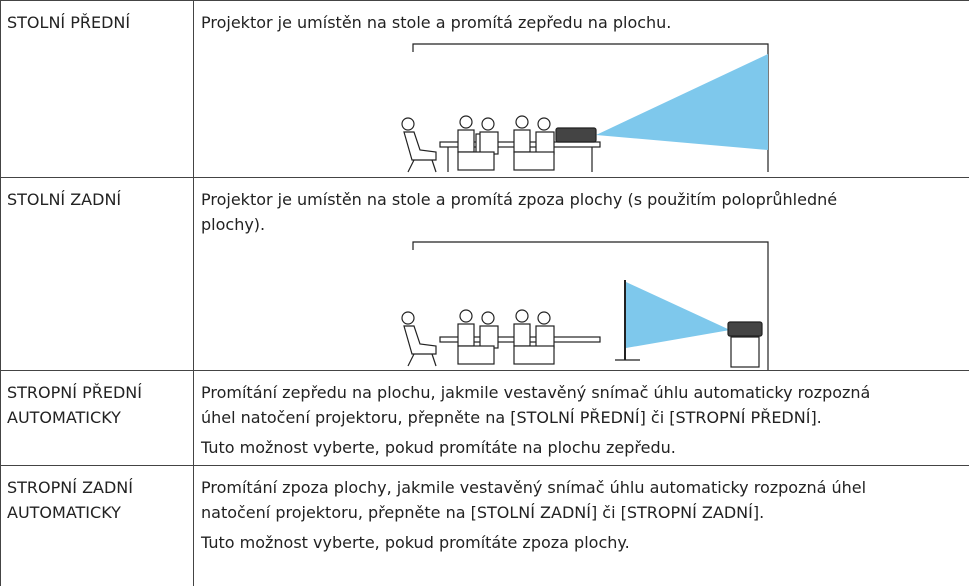  I want to click on front-projection-illustration, so click(585, 108).